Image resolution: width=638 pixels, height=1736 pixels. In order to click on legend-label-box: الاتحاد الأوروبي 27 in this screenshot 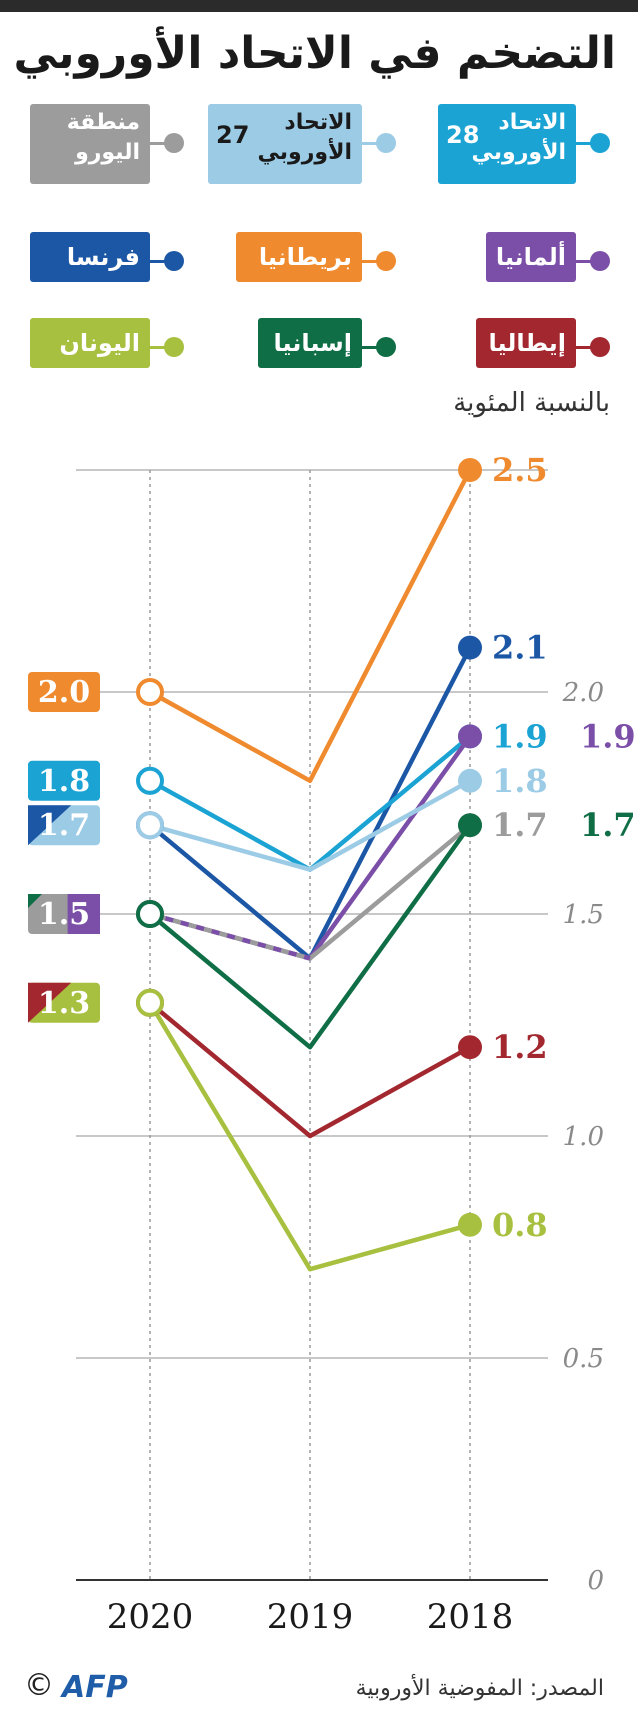, I will do `click(285, 144)`.